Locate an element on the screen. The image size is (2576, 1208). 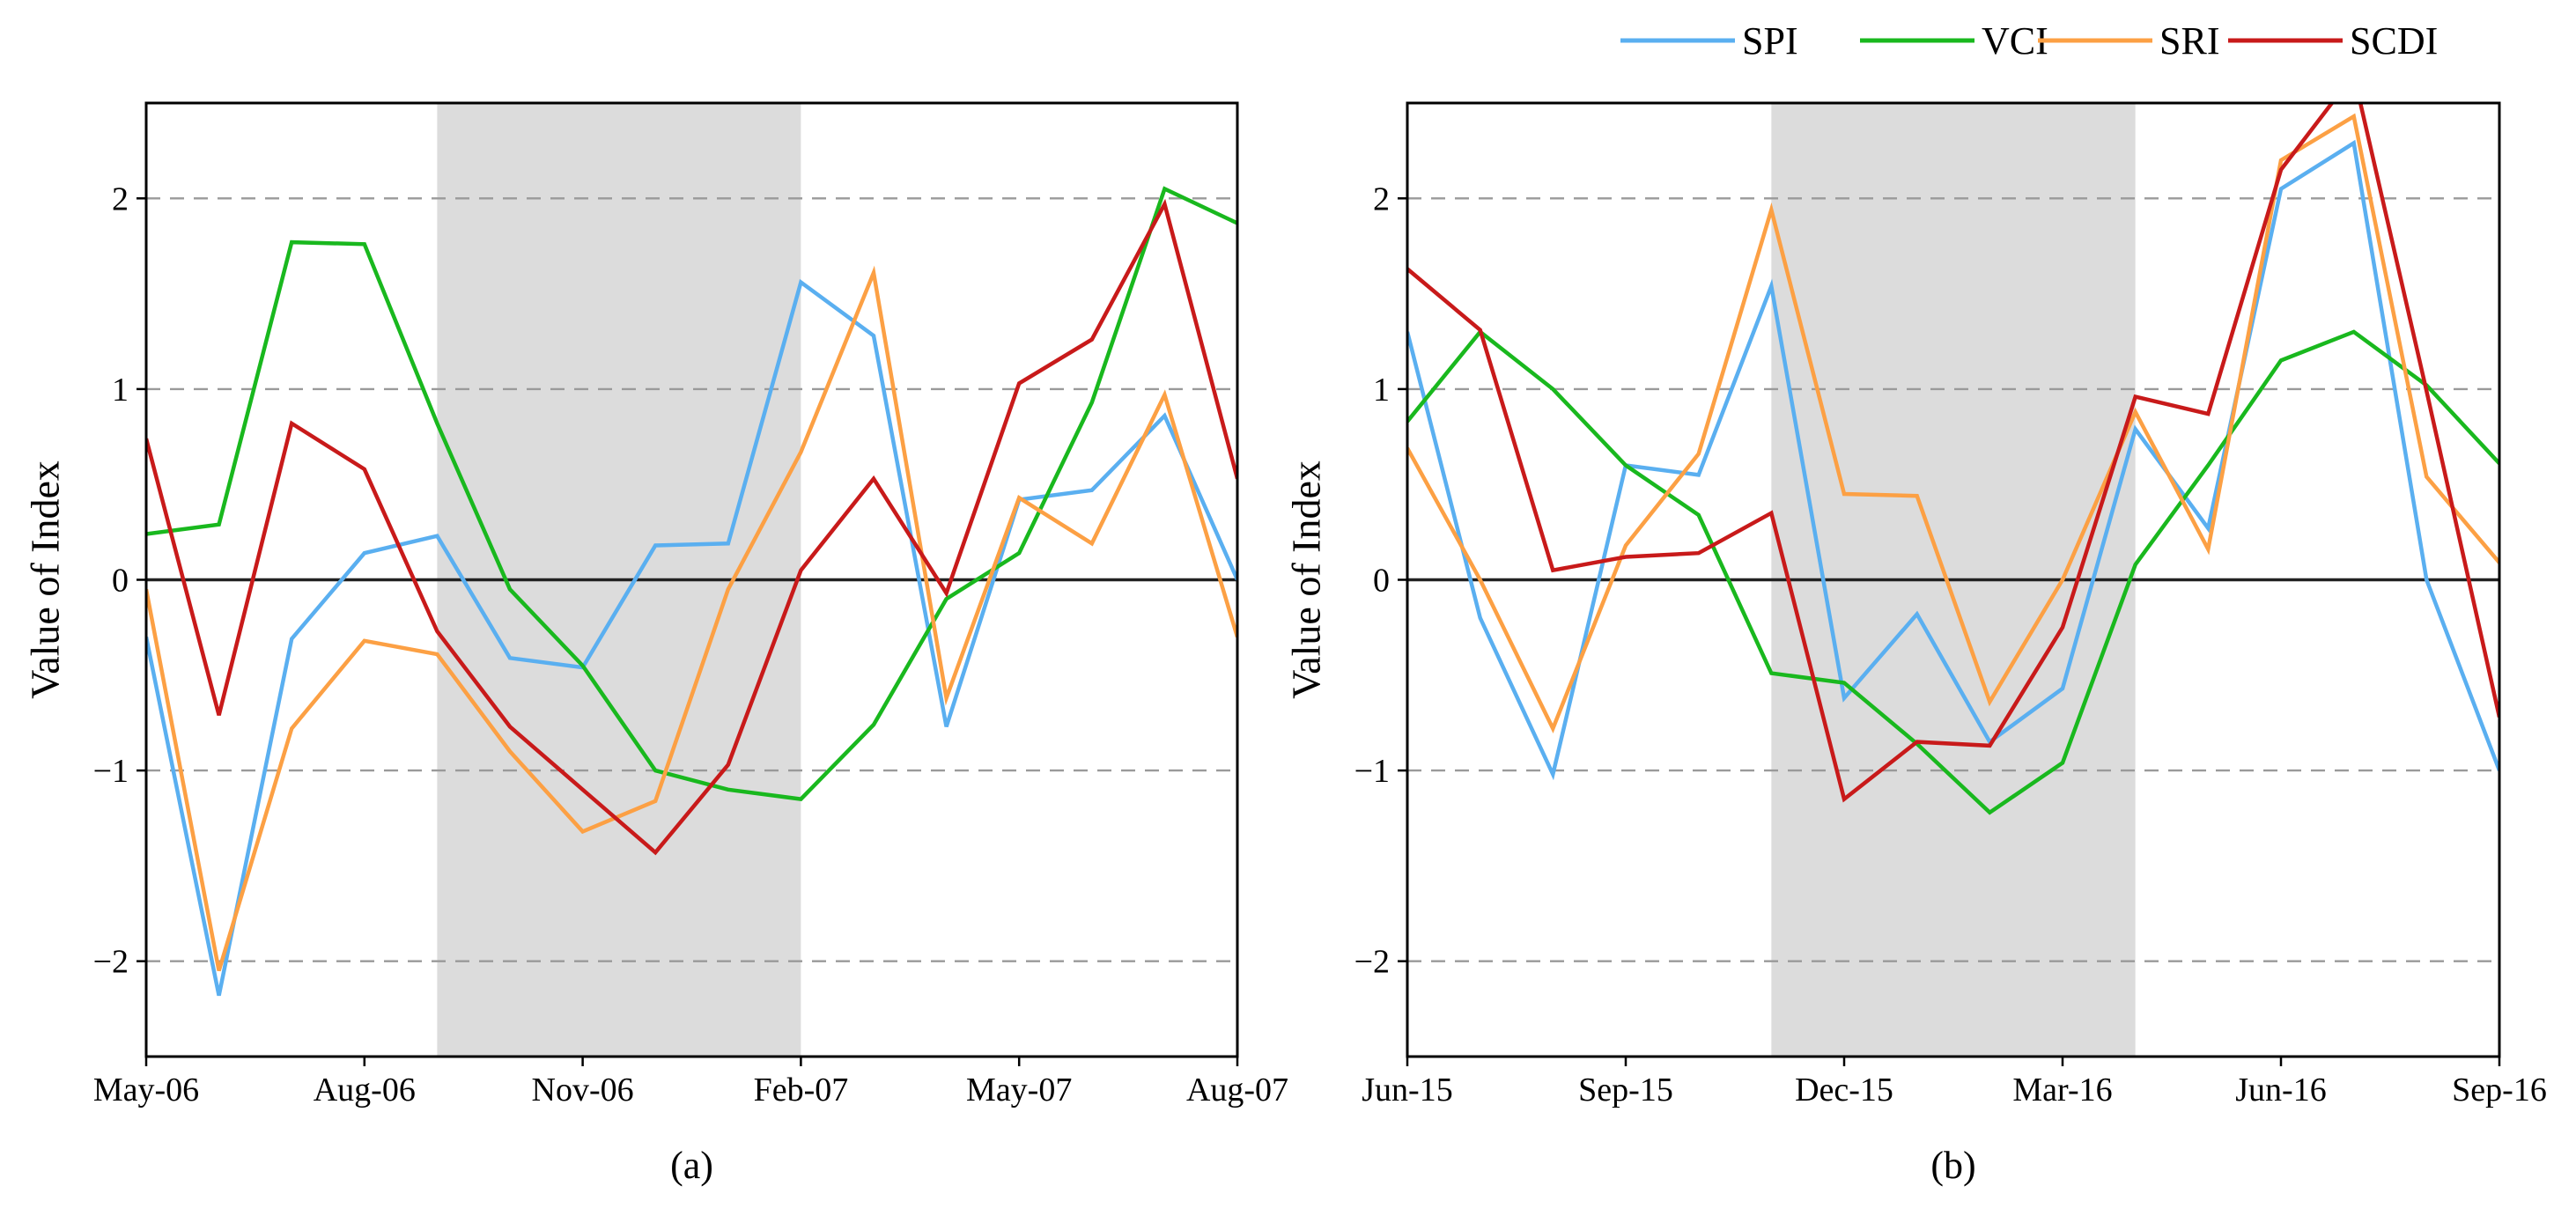
x-tick-label: Dec-15 is located at coordinates (1844, 1090).